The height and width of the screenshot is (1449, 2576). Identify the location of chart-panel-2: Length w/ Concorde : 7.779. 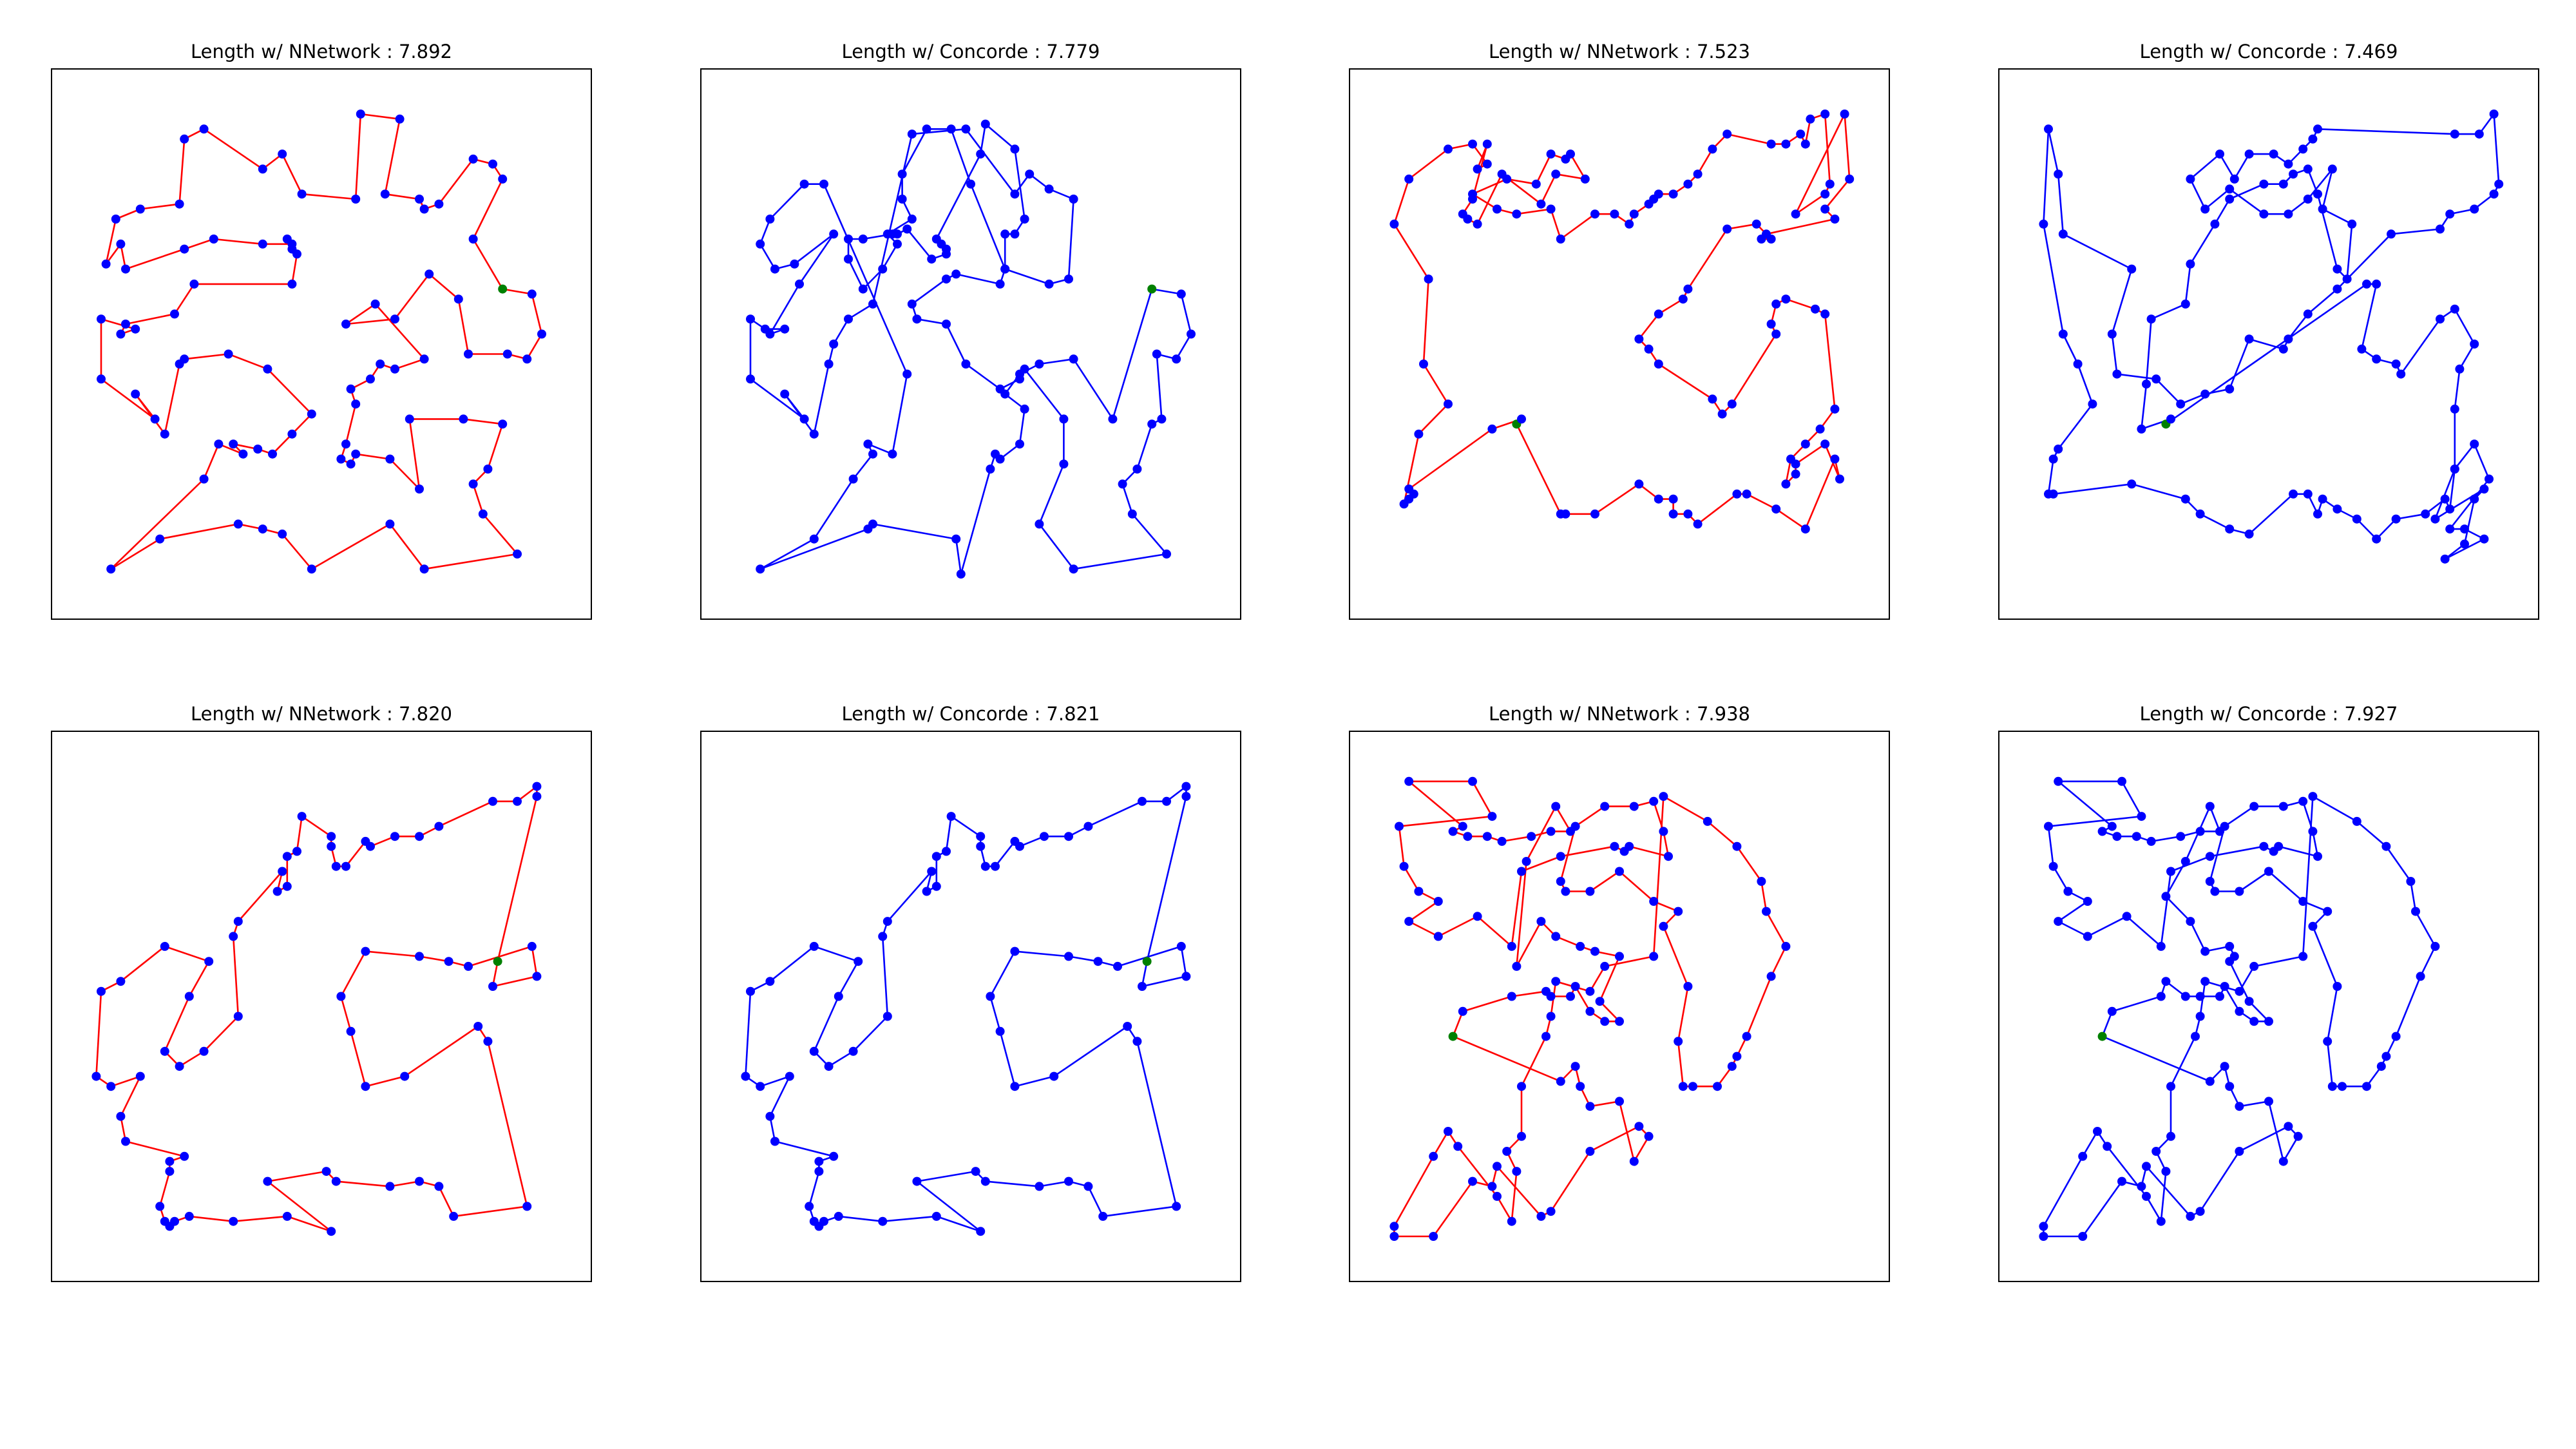
(970, 330).